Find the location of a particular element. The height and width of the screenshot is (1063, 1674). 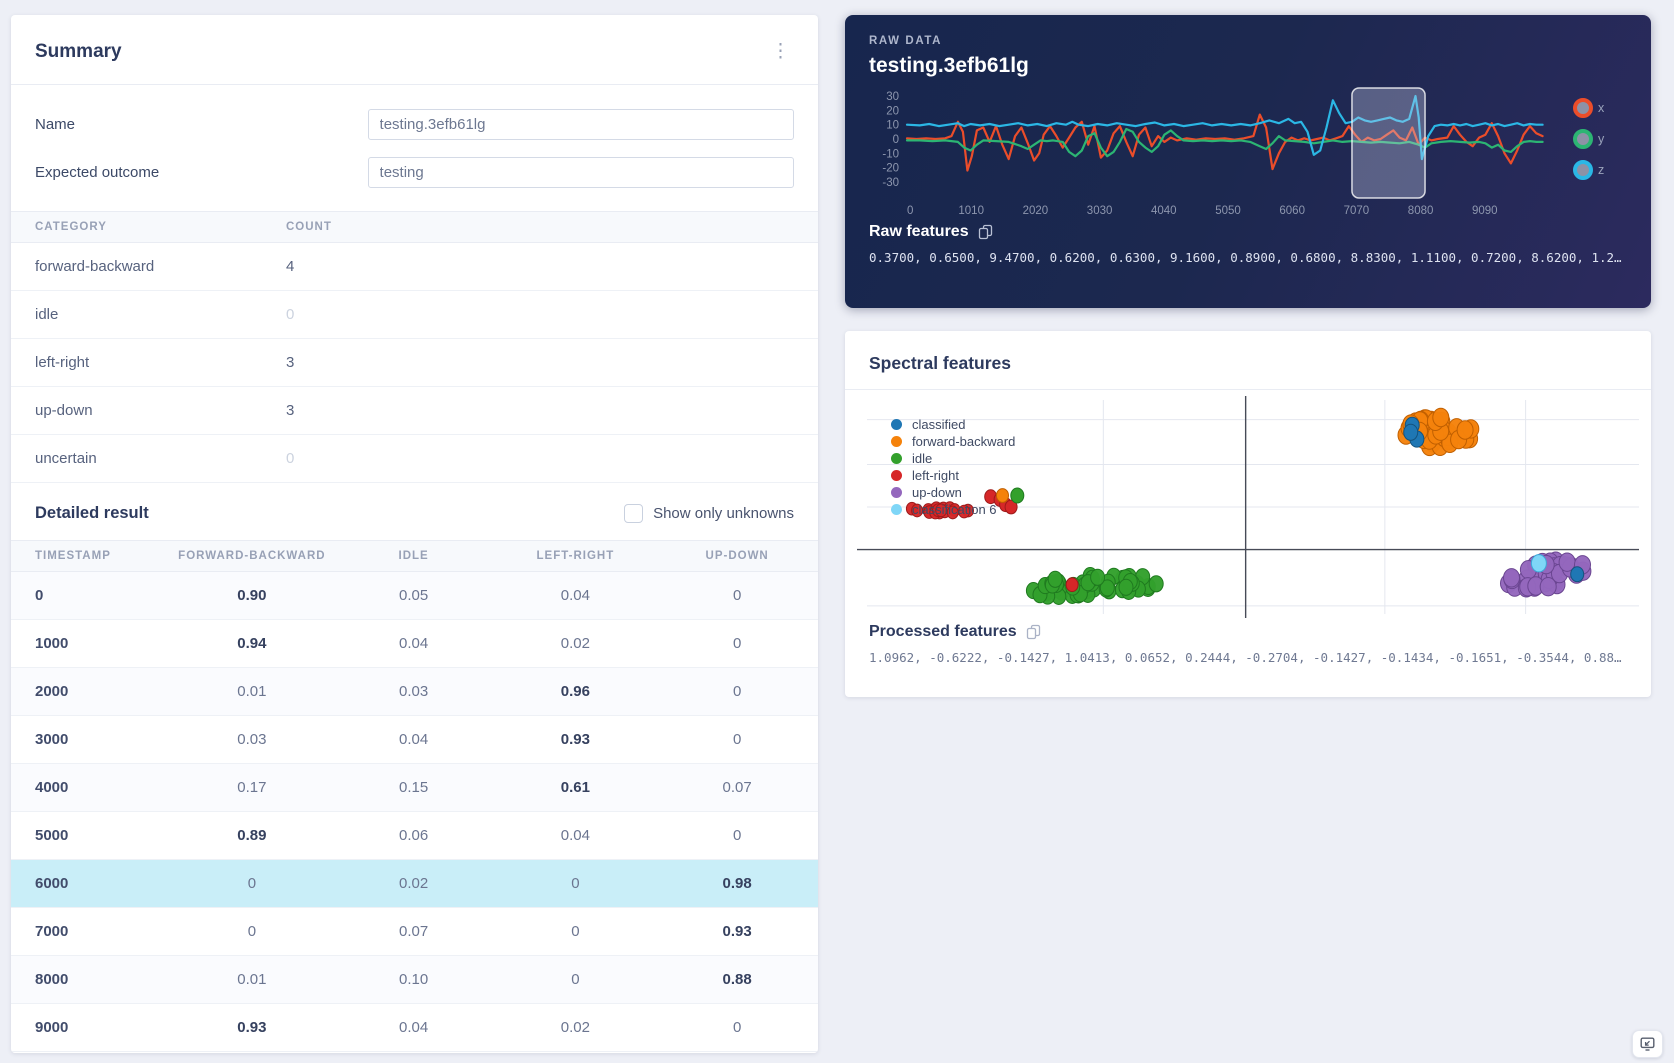

scatter-point-forward-backward is located at coordinates (1002, 495).